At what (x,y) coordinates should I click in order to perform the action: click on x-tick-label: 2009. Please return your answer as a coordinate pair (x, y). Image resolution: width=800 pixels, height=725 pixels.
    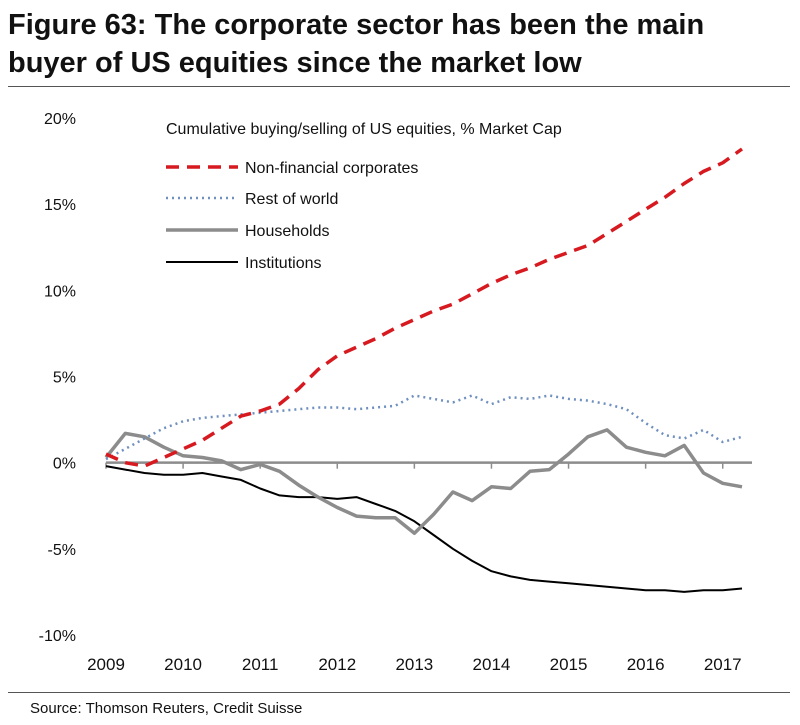
    Looking at the image, I should click on (106, 664).